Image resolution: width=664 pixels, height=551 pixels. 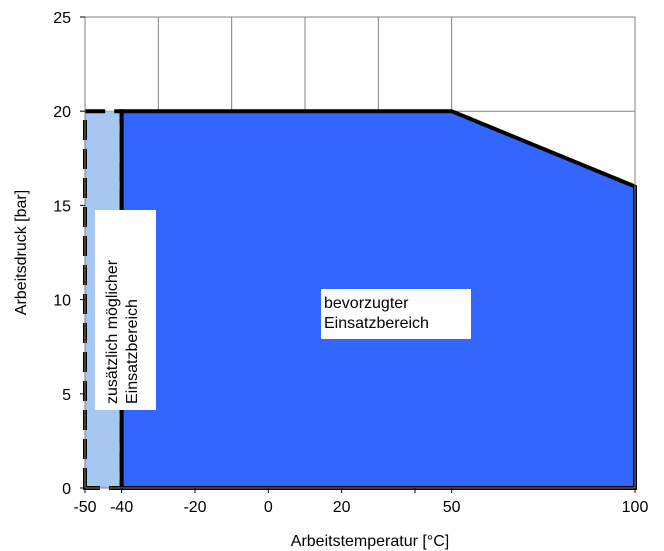 What do you see at coordinates (342, 507) in the screenshot?
I see `x-tick-label: 20` at bounding box center [342, 507].